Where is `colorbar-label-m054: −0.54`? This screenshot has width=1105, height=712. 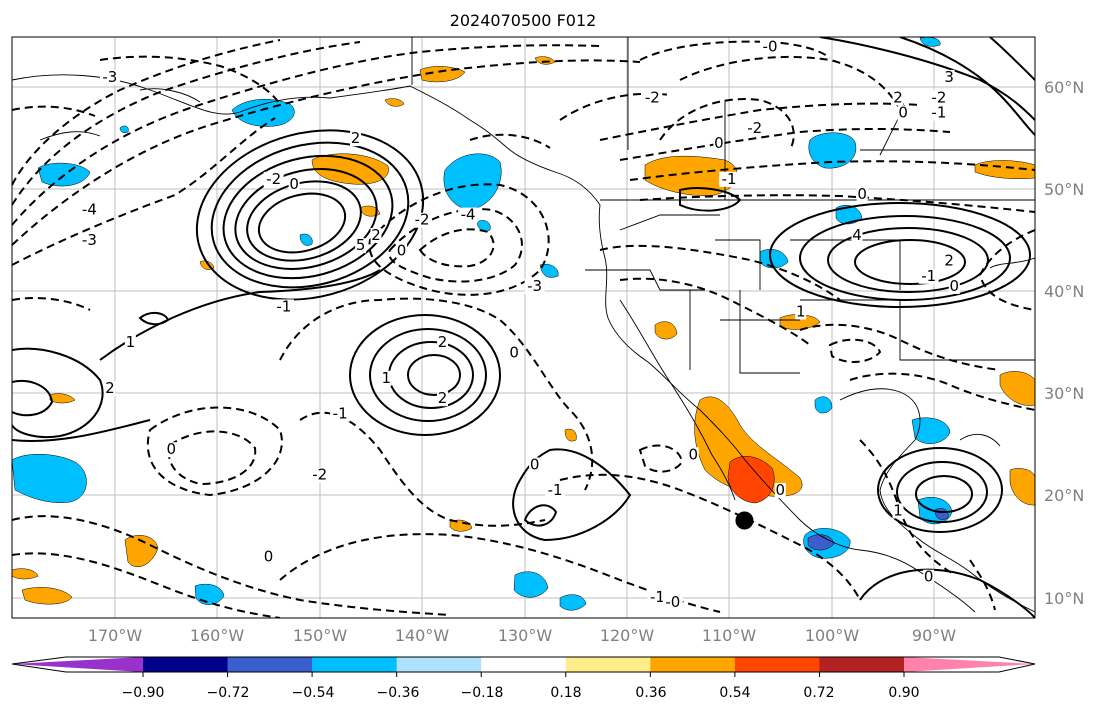
colorbar-label-m054: −0.54 is located at coordinates (313, 693).